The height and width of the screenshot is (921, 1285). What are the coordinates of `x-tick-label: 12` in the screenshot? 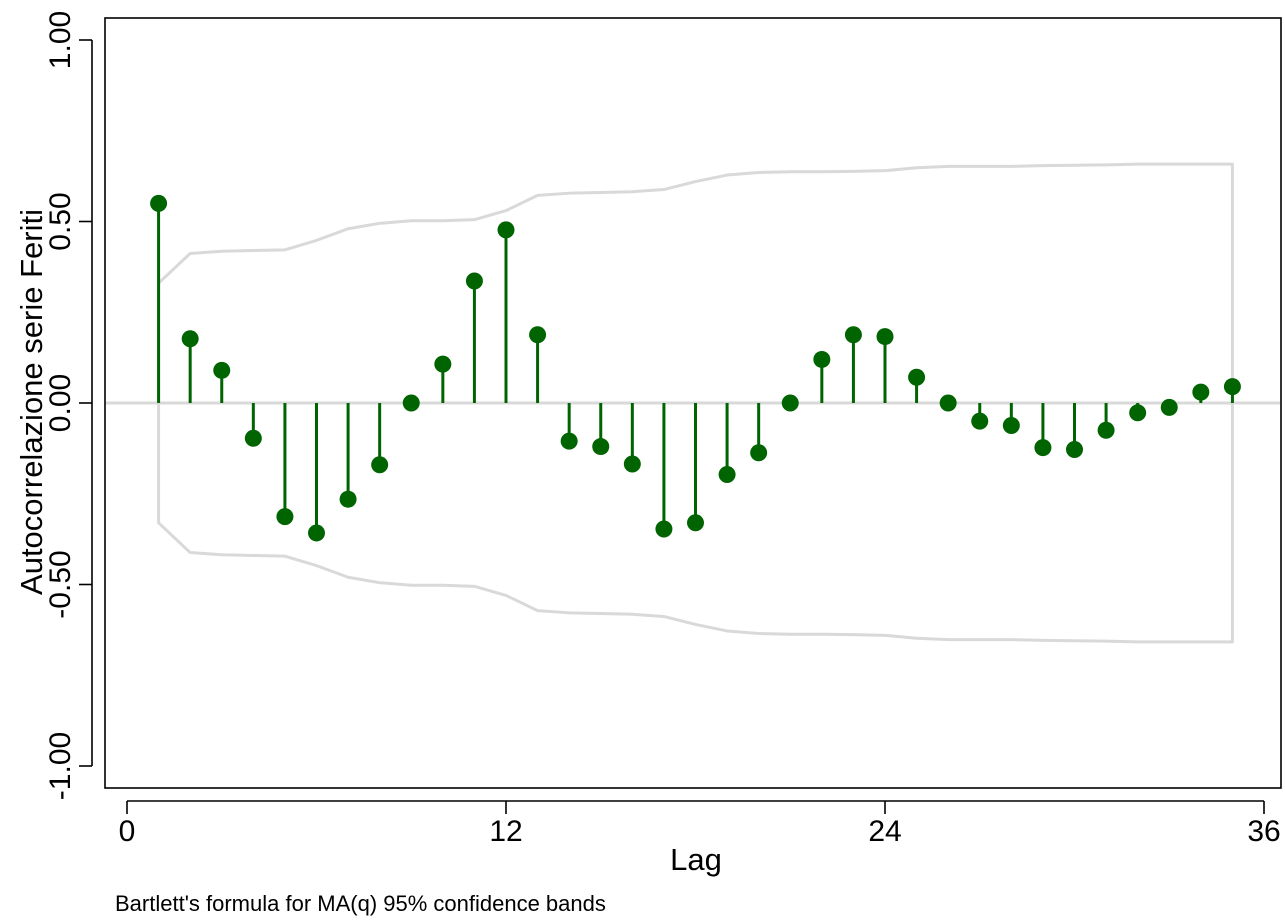 It's located at (505, 831).